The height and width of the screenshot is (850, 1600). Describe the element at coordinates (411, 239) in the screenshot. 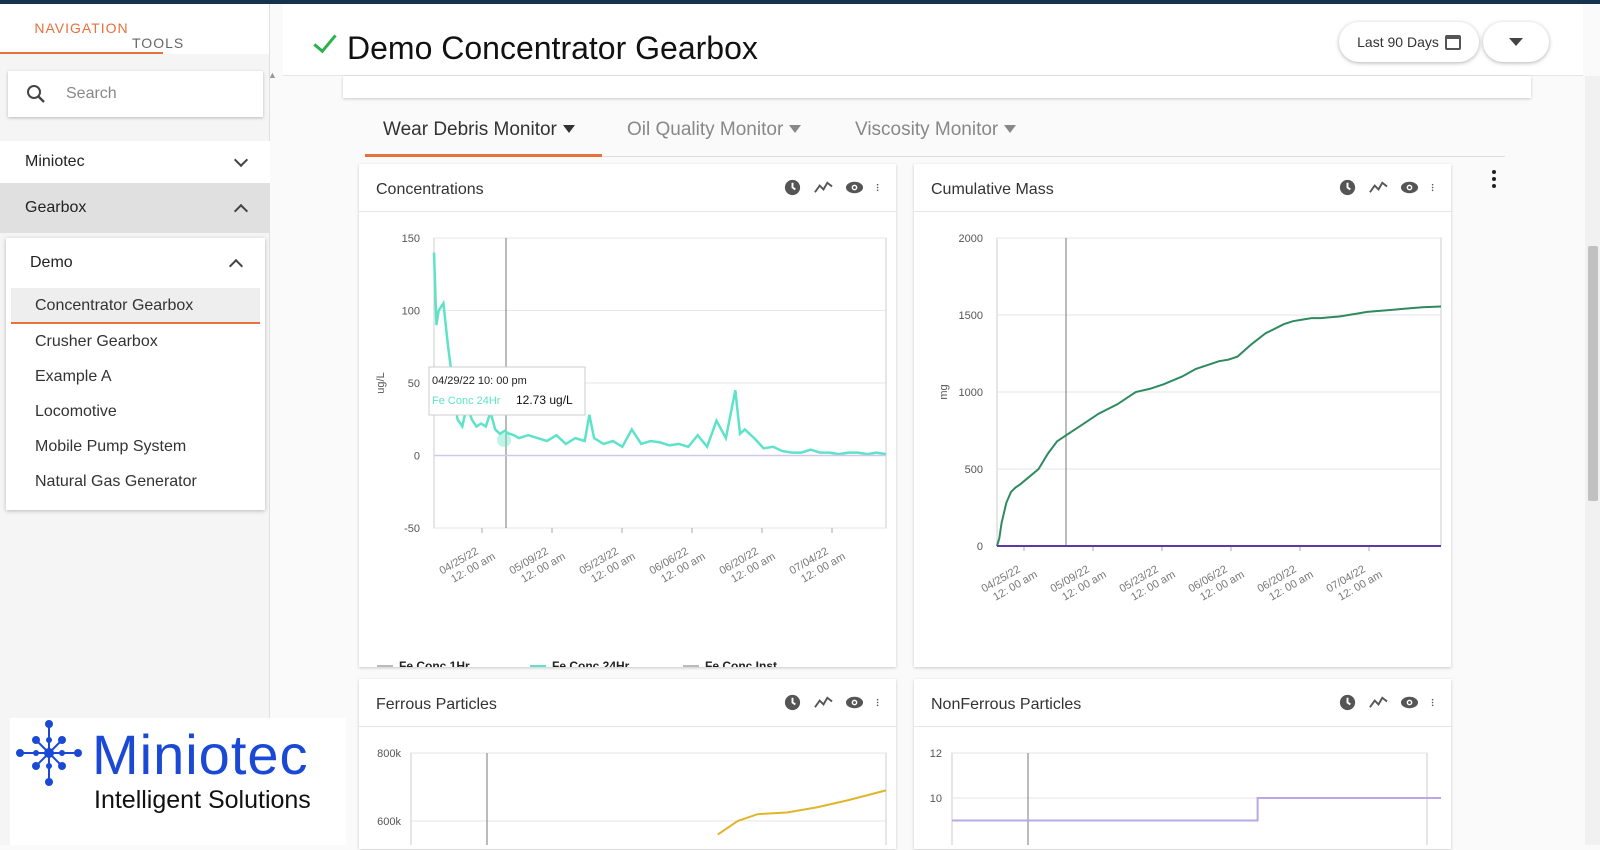

I see `y-tick-label: 150` at that location.